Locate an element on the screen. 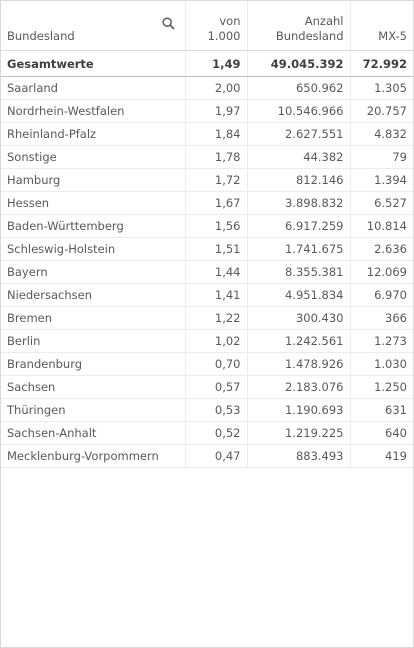 This screenshot has height=648, width=414. column-header: Bundesland is located at coordinates (93, 26).